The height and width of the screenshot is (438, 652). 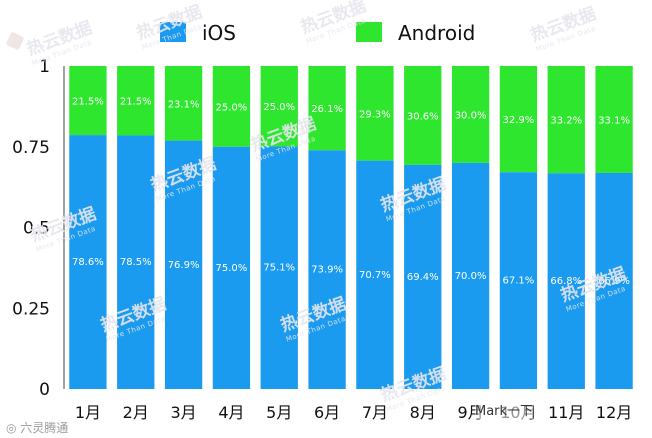 What do you see at coordinates (504, 409) in the screenshot?
I see `overlay-text: Mark一下` at bounding box center [504, 409].